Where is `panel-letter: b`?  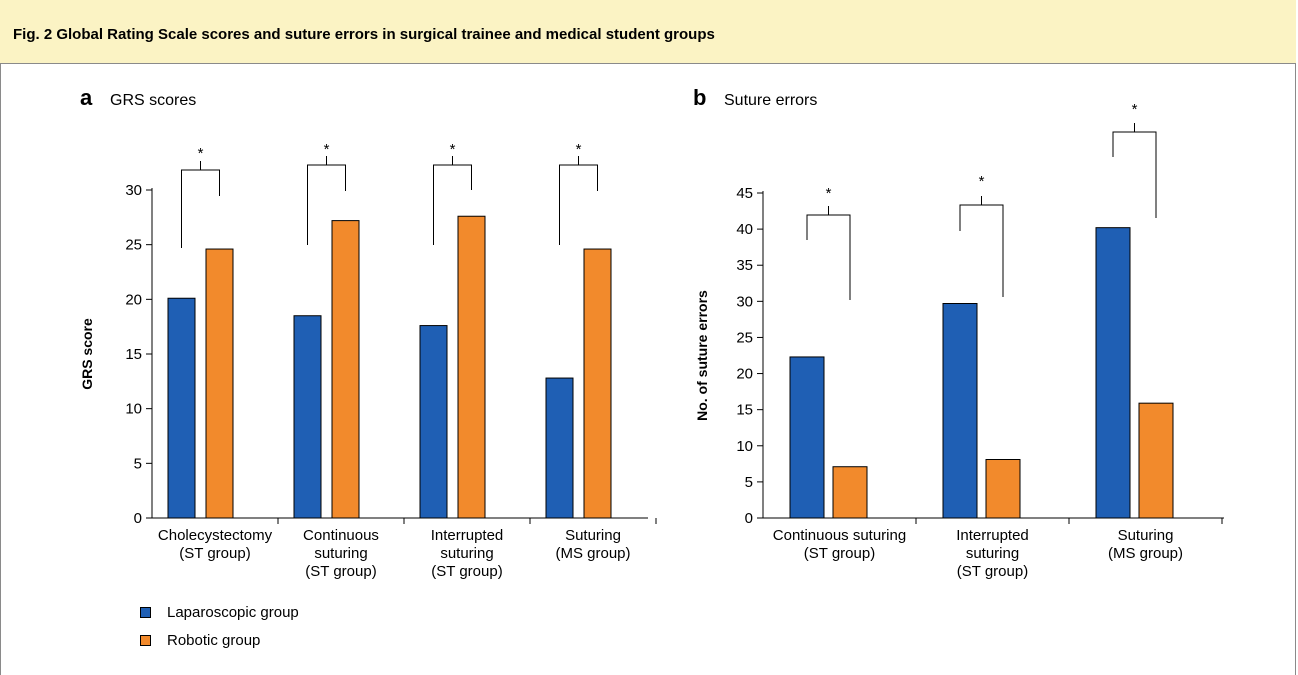 panel-letter: b is located at coordinates (699, 97).